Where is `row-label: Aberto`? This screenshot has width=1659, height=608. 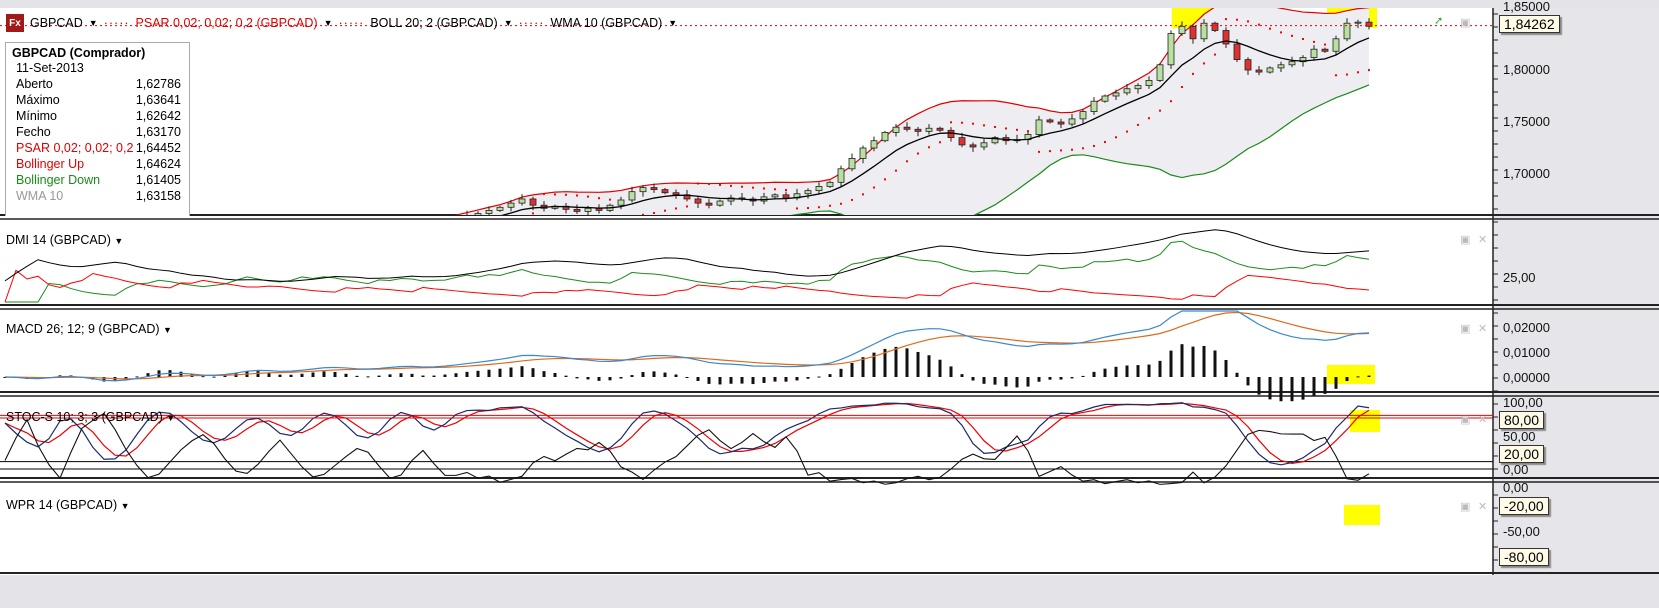
row-label: Aberto is located at coordinates (34, 84).